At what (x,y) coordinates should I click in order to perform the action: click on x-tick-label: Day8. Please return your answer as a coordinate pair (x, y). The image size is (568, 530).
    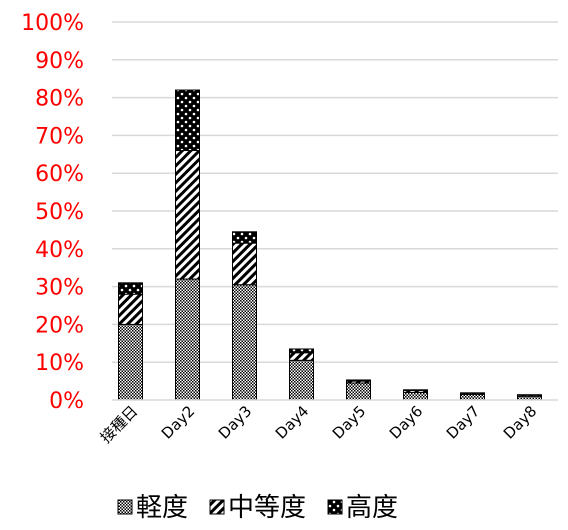
    Looking at the image, I should click on (520, 422).